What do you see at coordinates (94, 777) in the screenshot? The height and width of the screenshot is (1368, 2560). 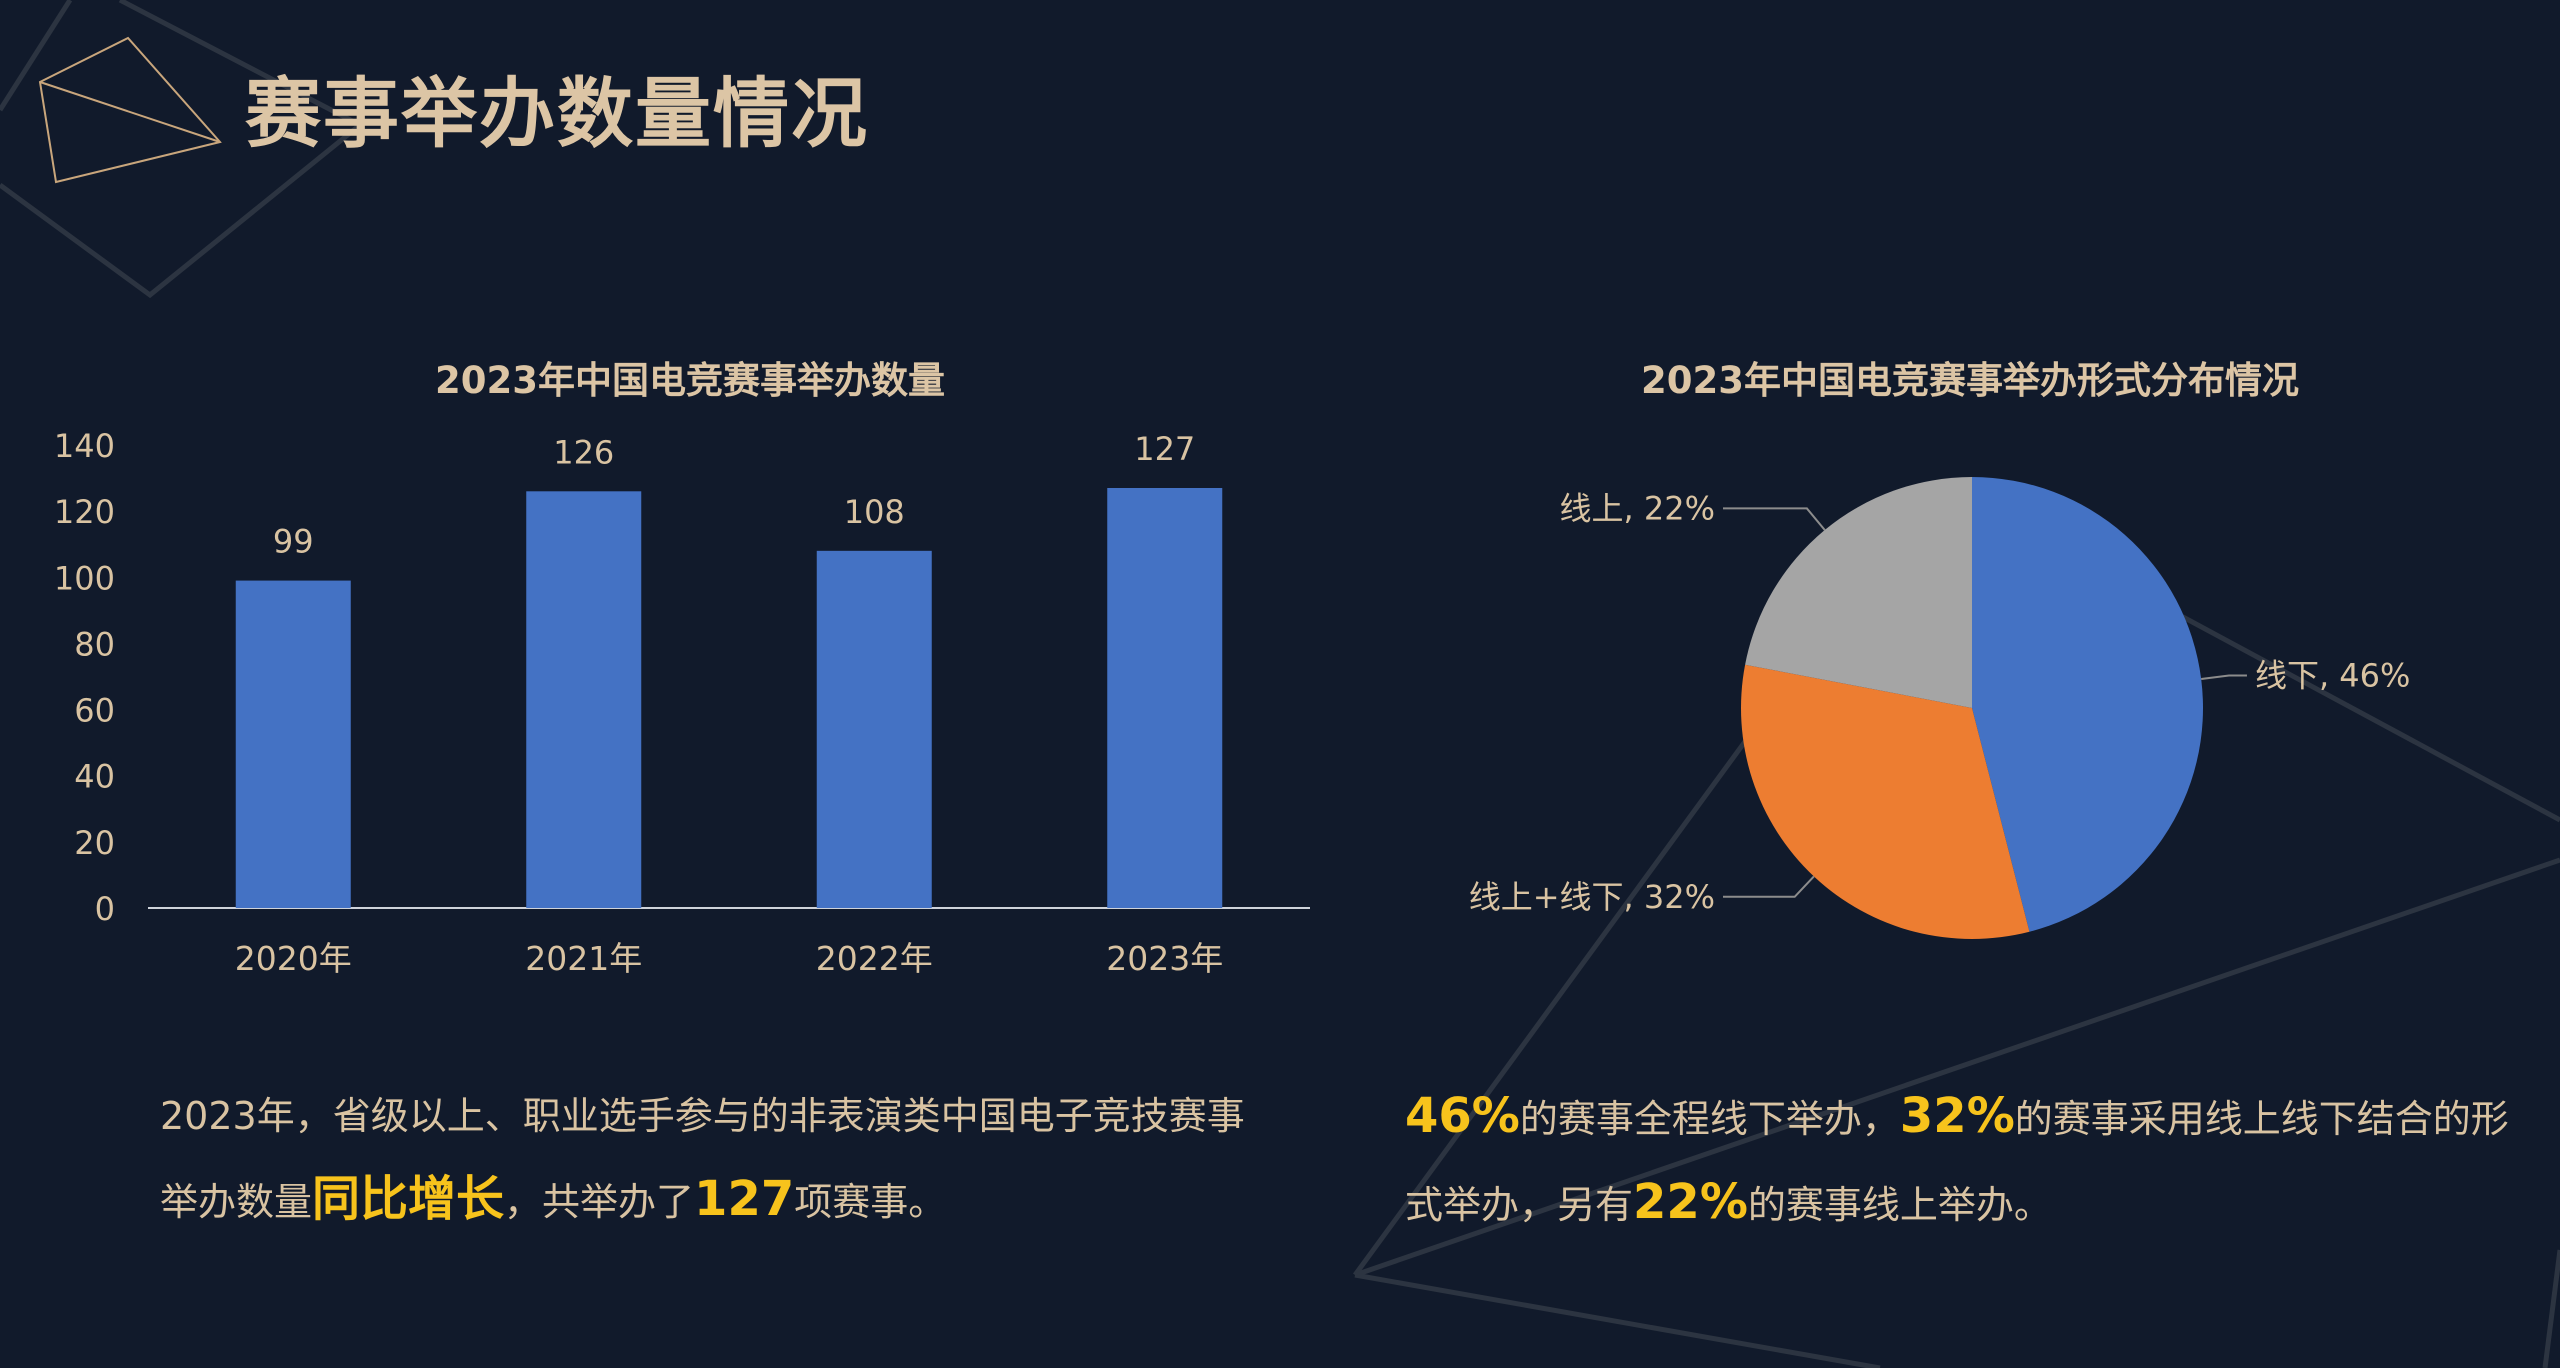 I see `y-tick-label: 40` at bounding box center [94, 777].